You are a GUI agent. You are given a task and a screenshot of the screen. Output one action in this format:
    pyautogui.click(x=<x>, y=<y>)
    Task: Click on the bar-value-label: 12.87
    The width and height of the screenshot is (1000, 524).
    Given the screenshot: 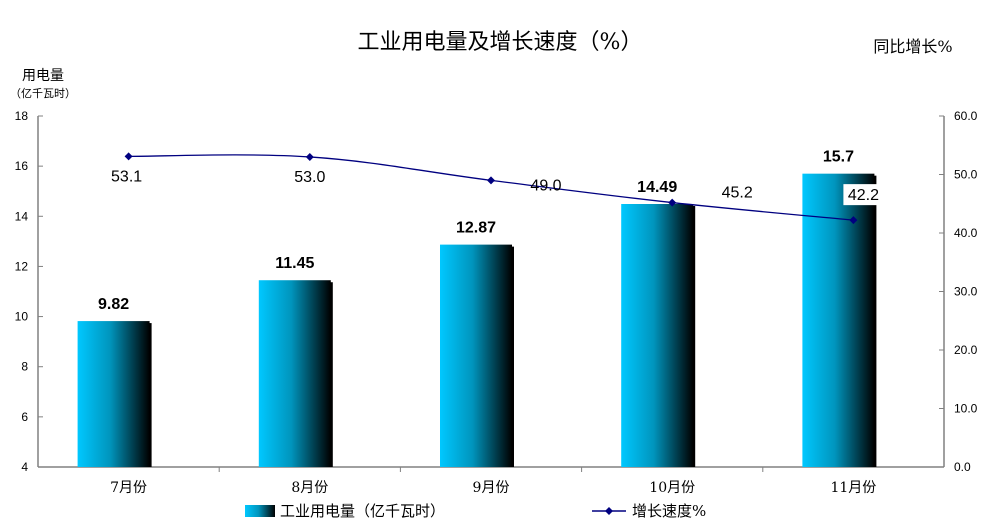 What is the action you would take?
    pyautogui.click(x=476, y=228)
    